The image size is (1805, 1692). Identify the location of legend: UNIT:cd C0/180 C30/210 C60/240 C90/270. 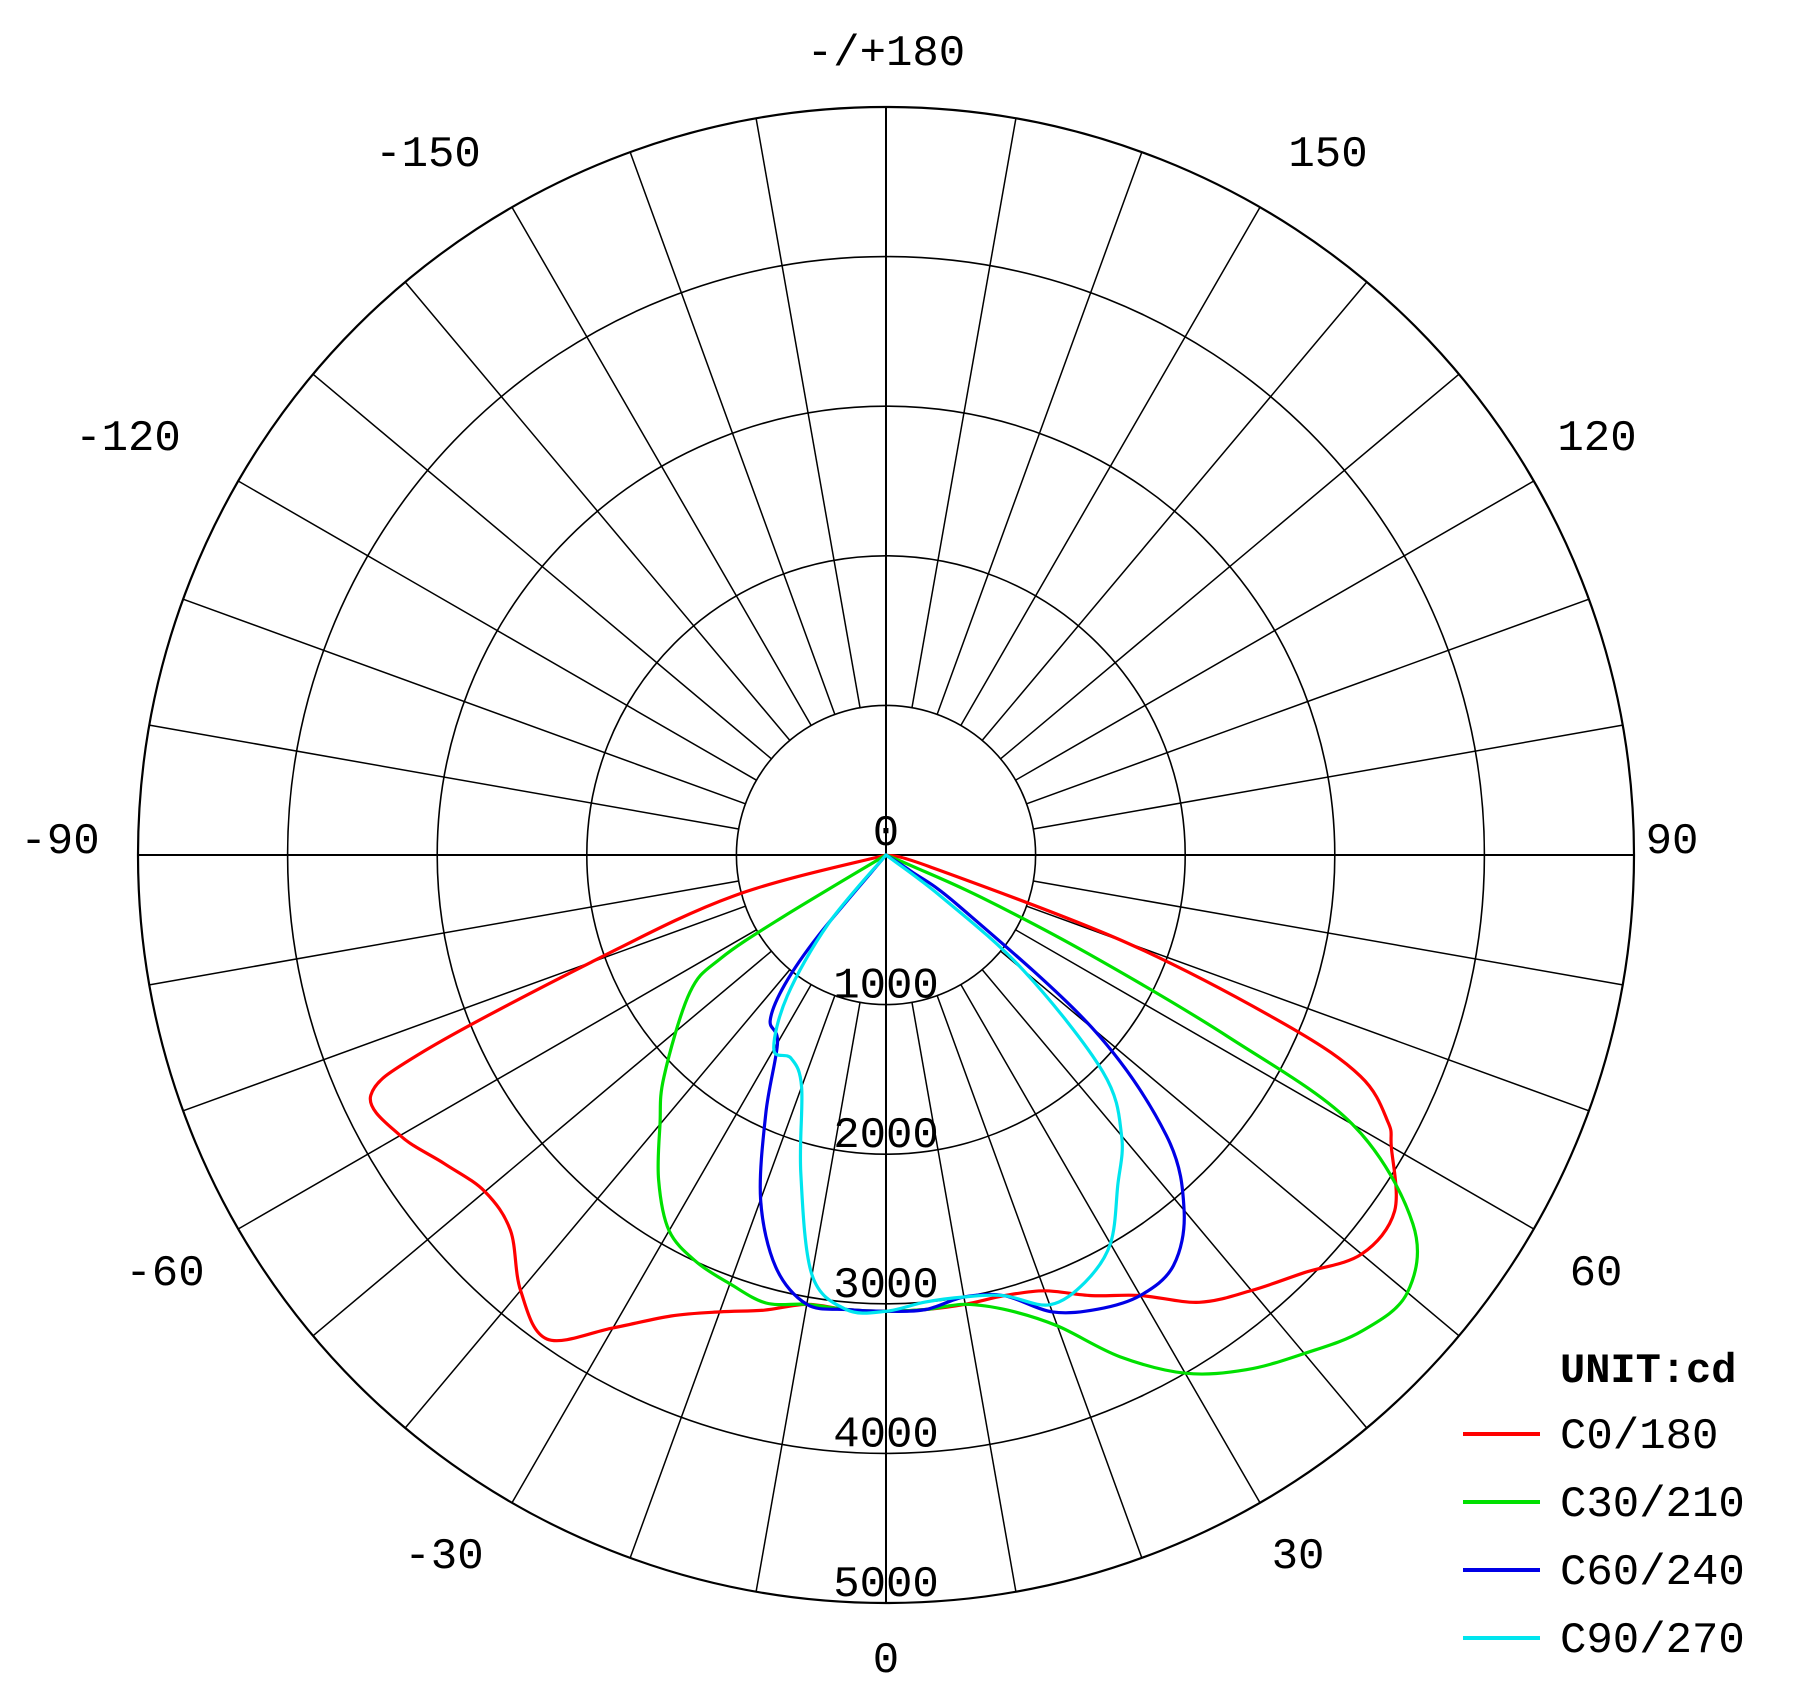
(1604, 1506).